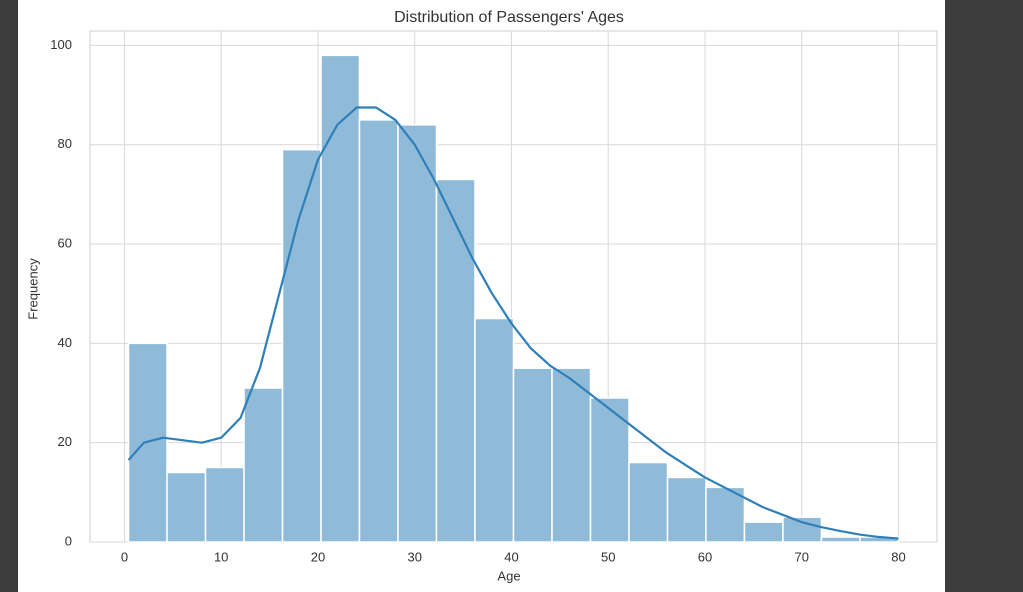 The width and height of the screenshot is (1023, 592). Describe the element at coordinates (898, 556) in the screenshot. I see `x-tick-label: 80` at that location.